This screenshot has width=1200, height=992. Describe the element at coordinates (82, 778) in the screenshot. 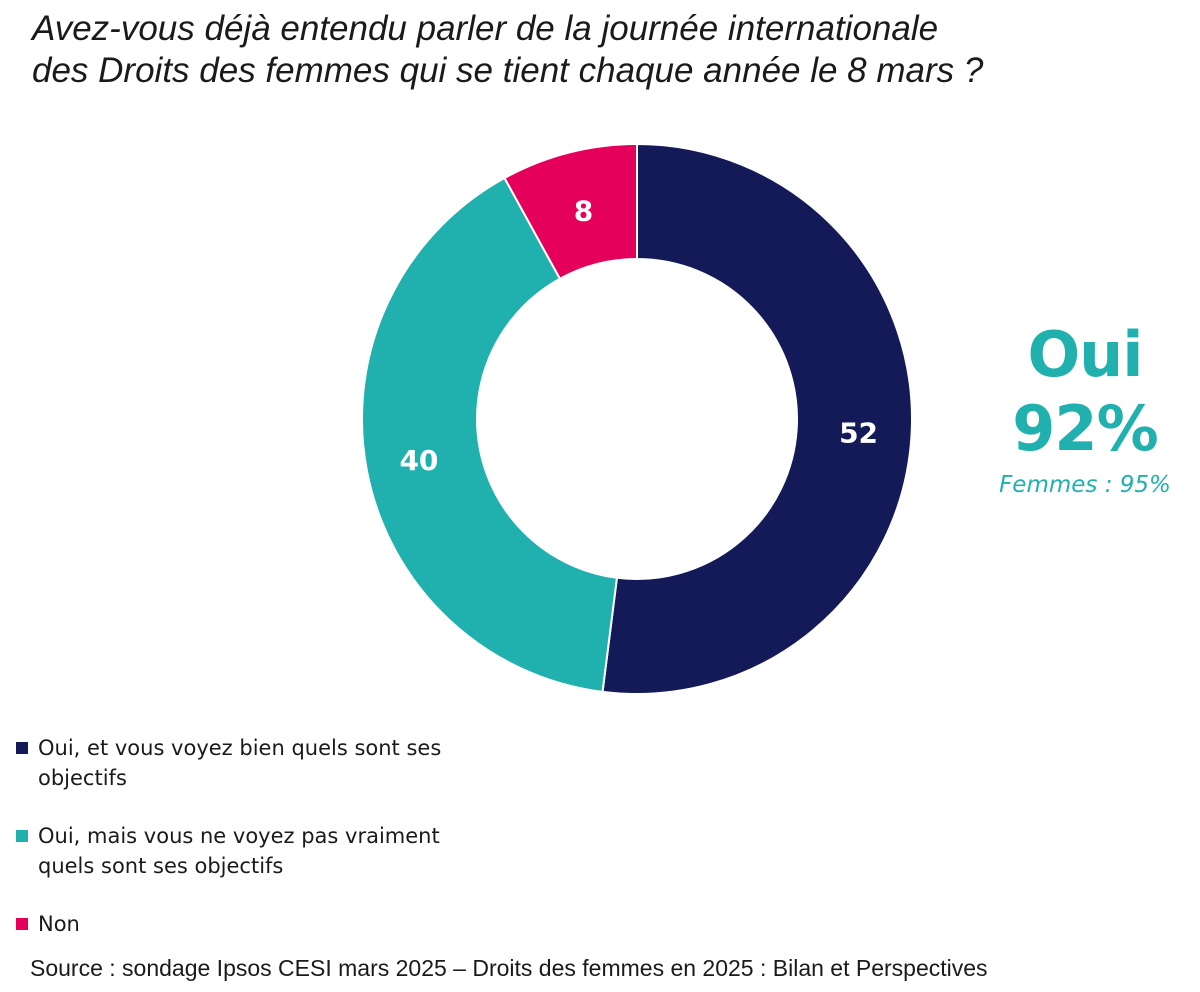

I see `legend-item-label-line-2: objectifs` at that location.